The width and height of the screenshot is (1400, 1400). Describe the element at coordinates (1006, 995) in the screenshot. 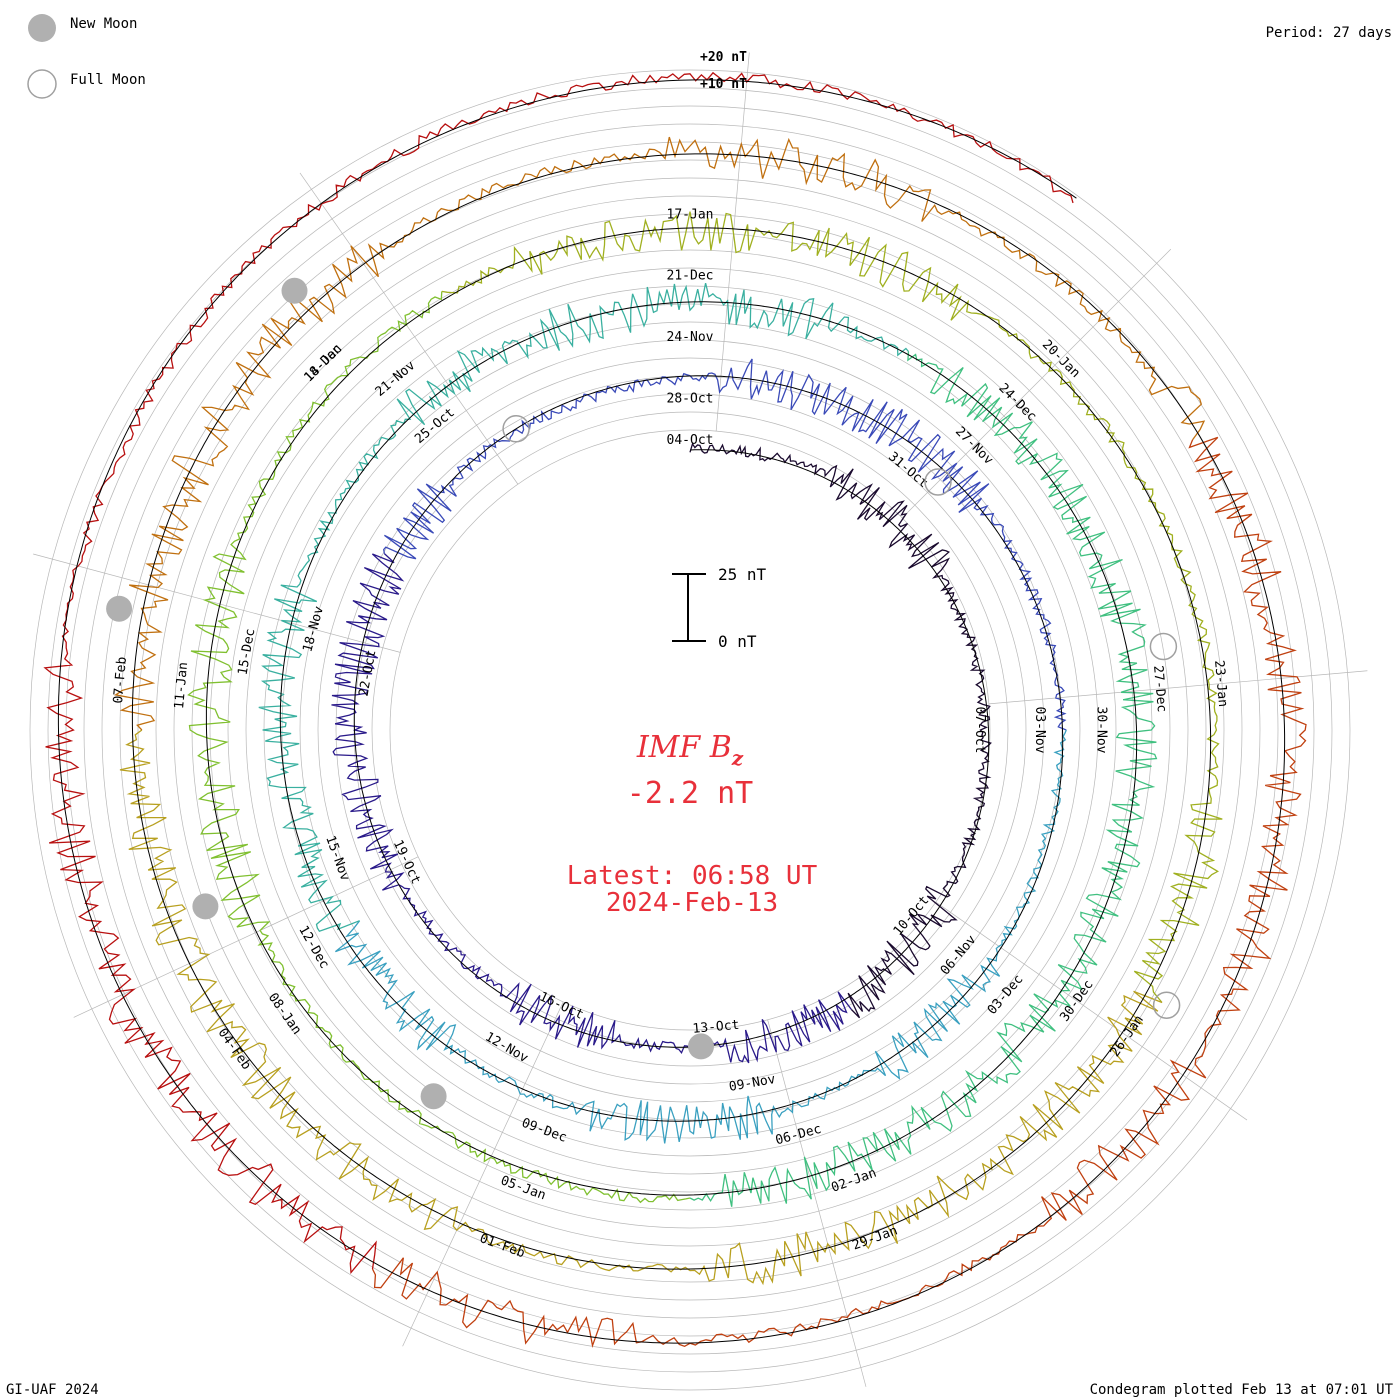

I see `date-tick-label: 03-Dec` at that location.